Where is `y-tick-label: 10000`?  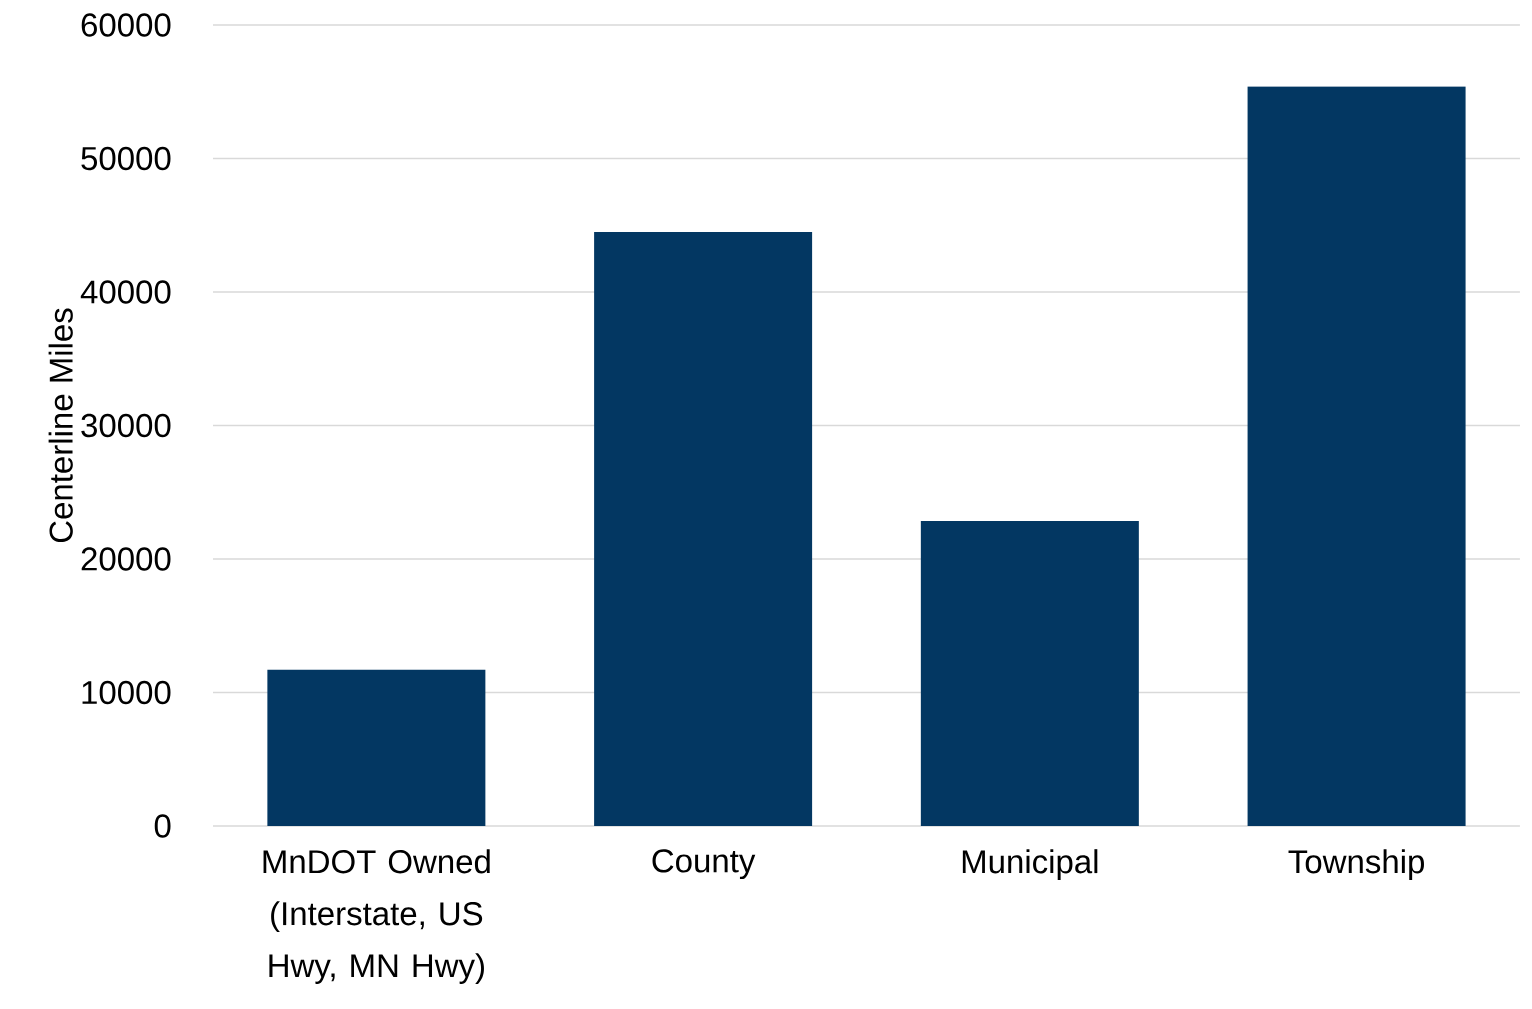
y-tick-label: 10000 is located at coordinates (126, 692).